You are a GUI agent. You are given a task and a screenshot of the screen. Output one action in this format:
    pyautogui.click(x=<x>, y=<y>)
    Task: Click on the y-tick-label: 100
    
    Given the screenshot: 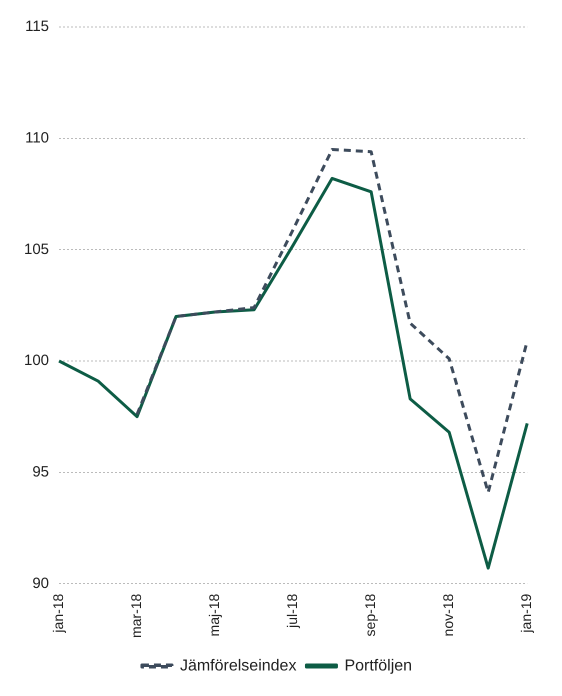 What is the action you would take?
    pyautogui.click(x=37, y=361)
    